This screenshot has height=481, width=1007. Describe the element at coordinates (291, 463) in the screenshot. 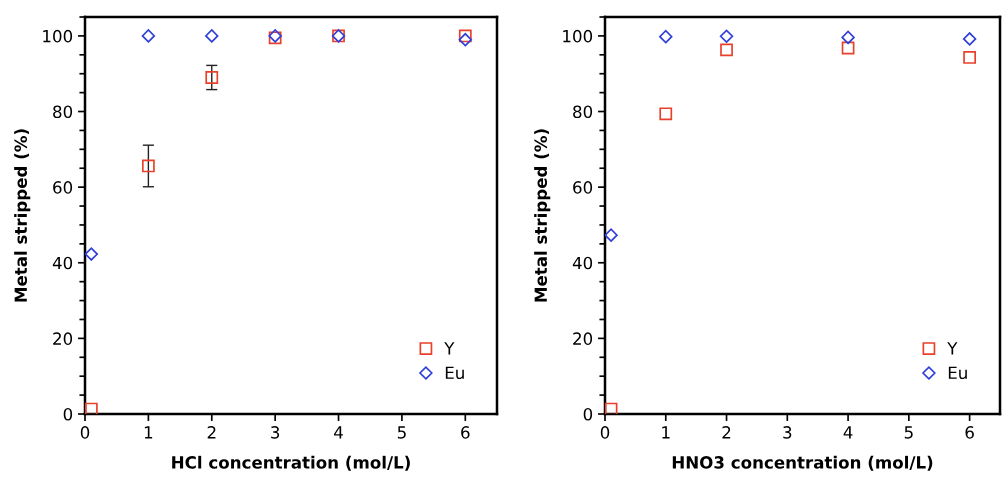

I see `x-axis-title: HCl concentration (mol/L)` at that location.